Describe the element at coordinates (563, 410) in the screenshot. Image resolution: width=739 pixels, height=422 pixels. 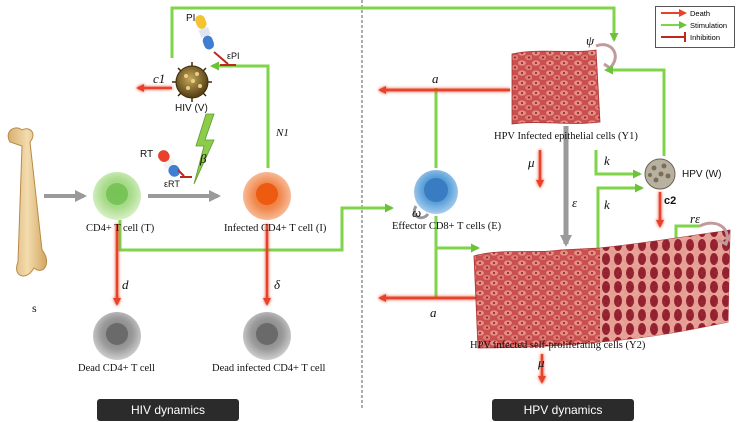
I see `hpv-dynamics-panel-label: HPV dynamics` at that location.